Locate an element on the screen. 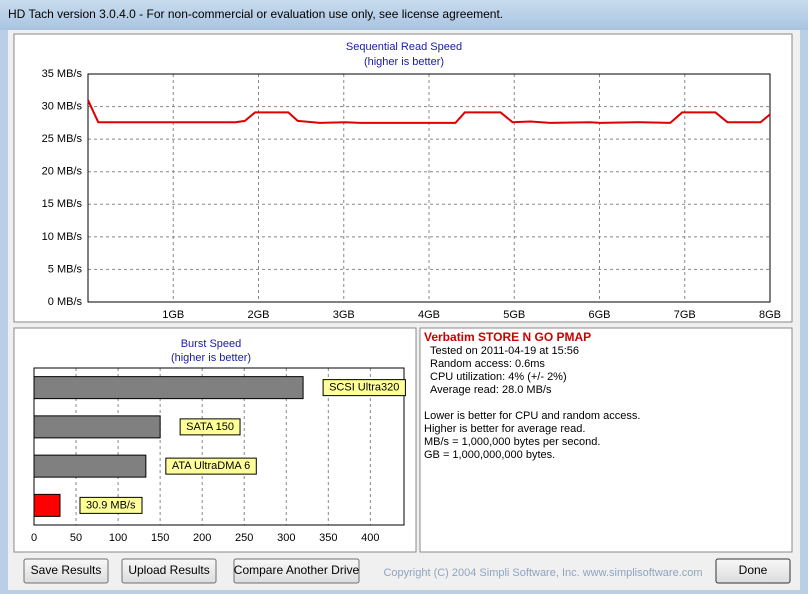 The image size is (808, 594). category-label: SATA 150 is located at coordinates (210, 427).